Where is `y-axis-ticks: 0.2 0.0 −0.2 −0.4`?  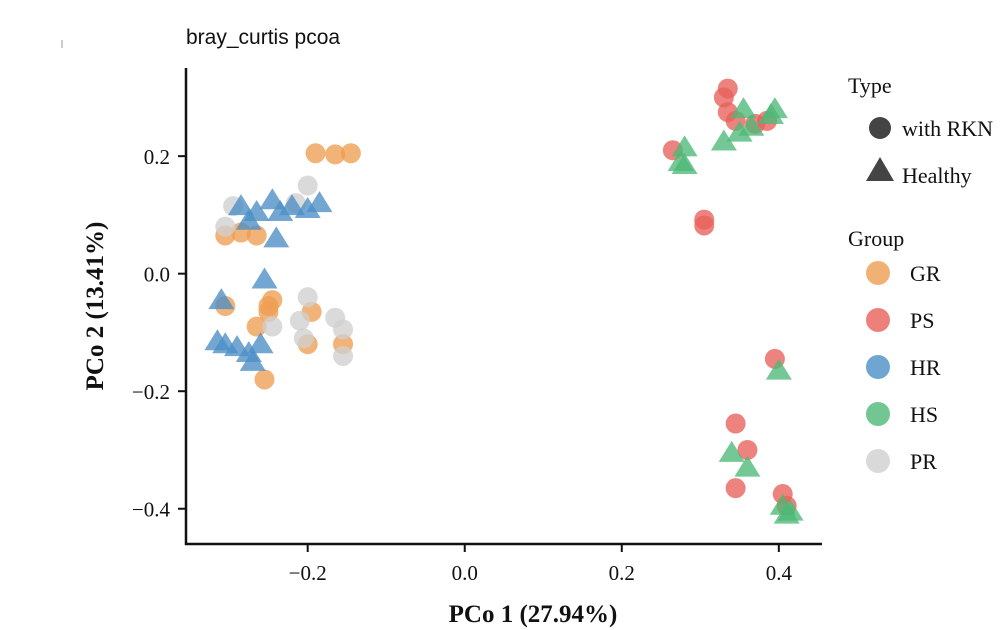 y-axis-ticks: 0.2 0.0 −0.2 −0.4 is located at coordinates (159, 333).